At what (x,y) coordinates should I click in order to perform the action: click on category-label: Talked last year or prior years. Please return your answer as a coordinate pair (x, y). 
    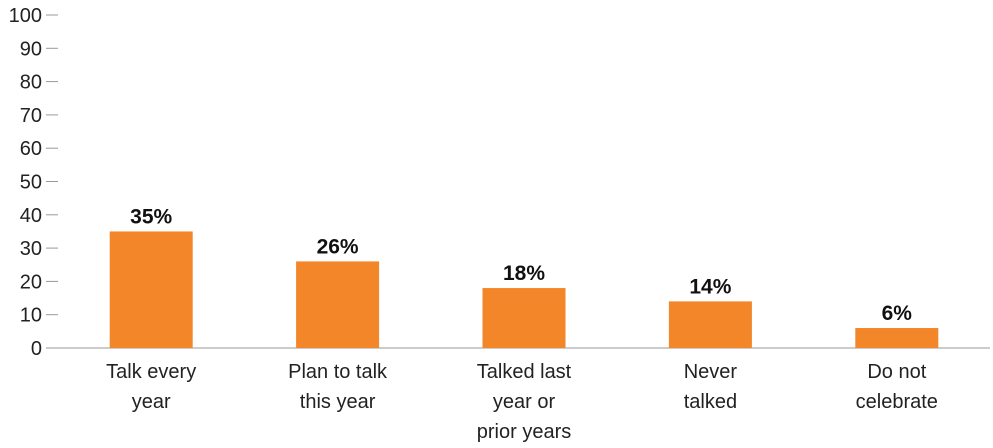
    Looking at the image, I should click on (524, 402).